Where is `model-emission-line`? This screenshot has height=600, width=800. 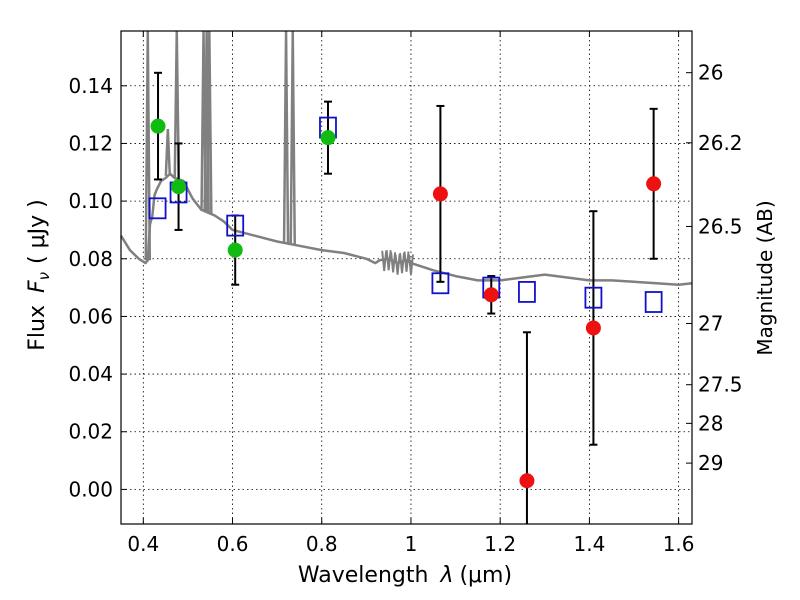
model-emission-line is located at coordinates (168, 152).